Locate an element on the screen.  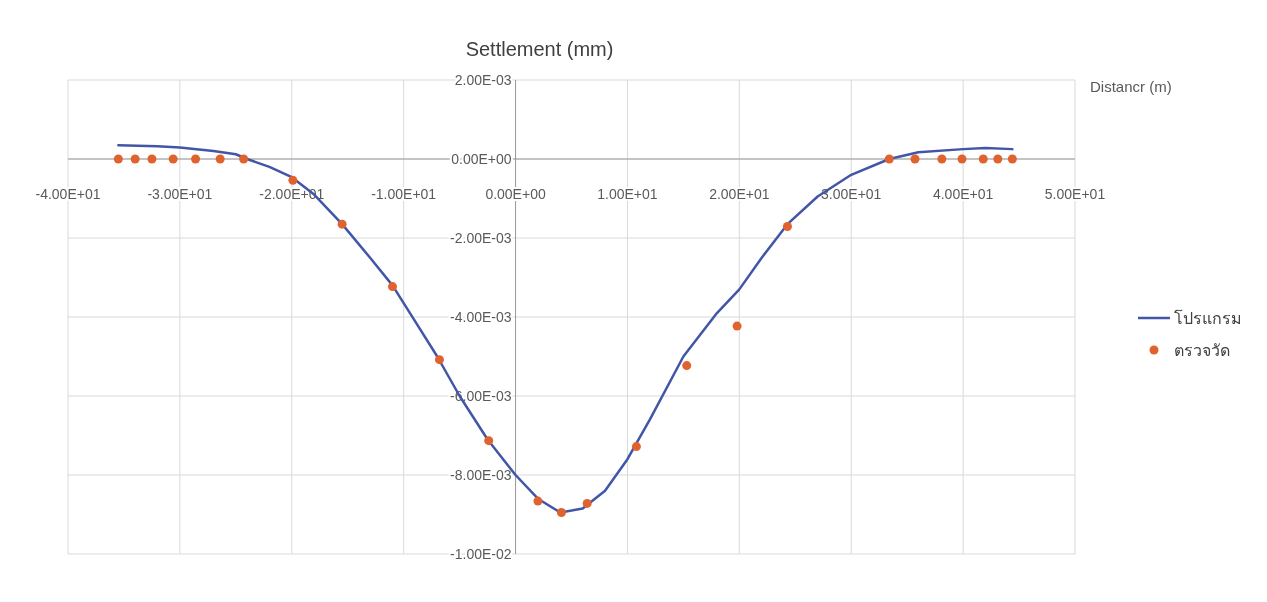
y-tick-label: 2.00E-03 is located at coordinates (483, 80).